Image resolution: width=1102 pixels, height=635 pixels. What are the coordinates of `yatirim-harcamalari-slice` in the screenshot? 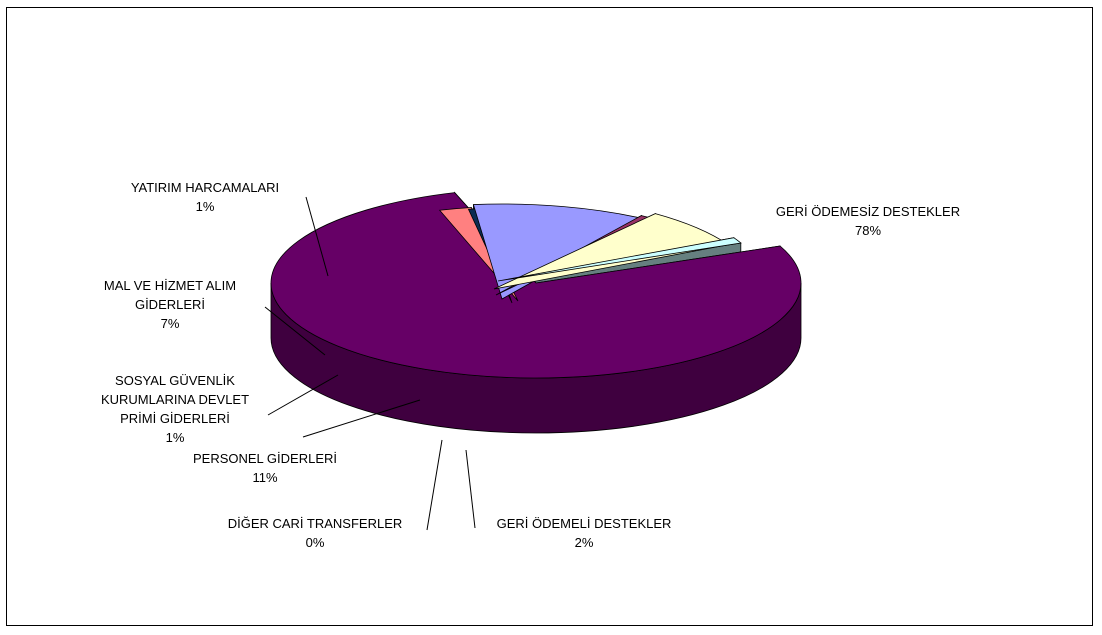 It's located at (619, 259).